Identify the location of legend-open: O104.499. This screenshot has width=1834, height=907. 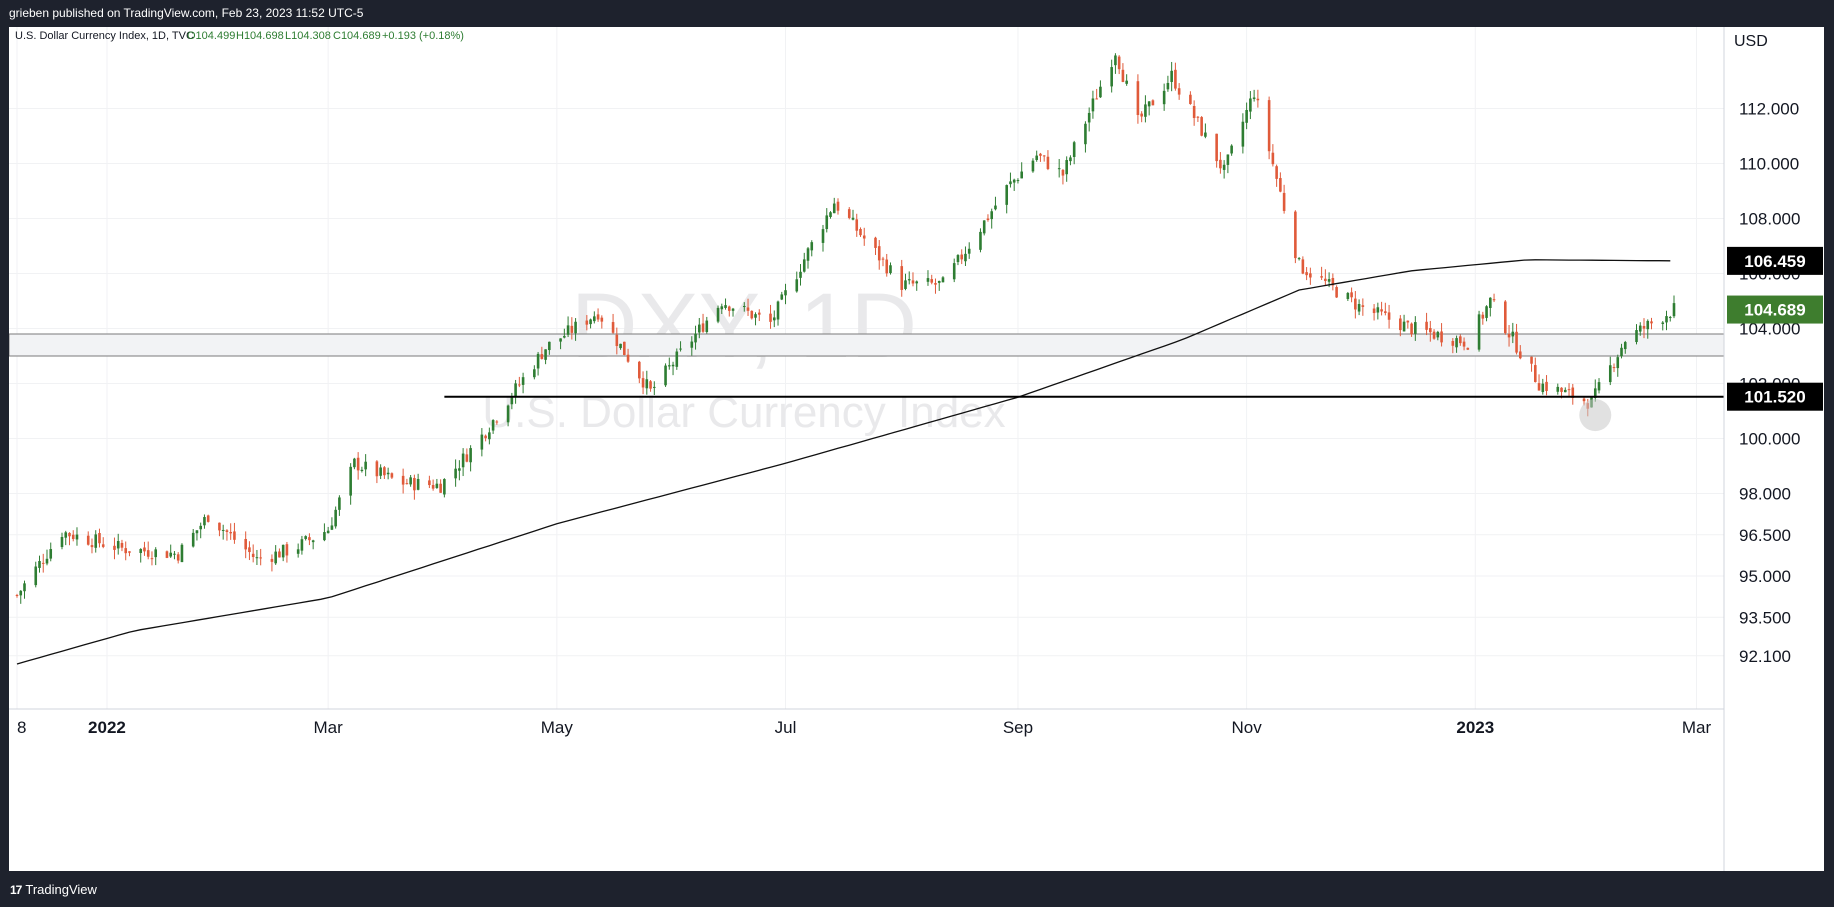
(211, 36).